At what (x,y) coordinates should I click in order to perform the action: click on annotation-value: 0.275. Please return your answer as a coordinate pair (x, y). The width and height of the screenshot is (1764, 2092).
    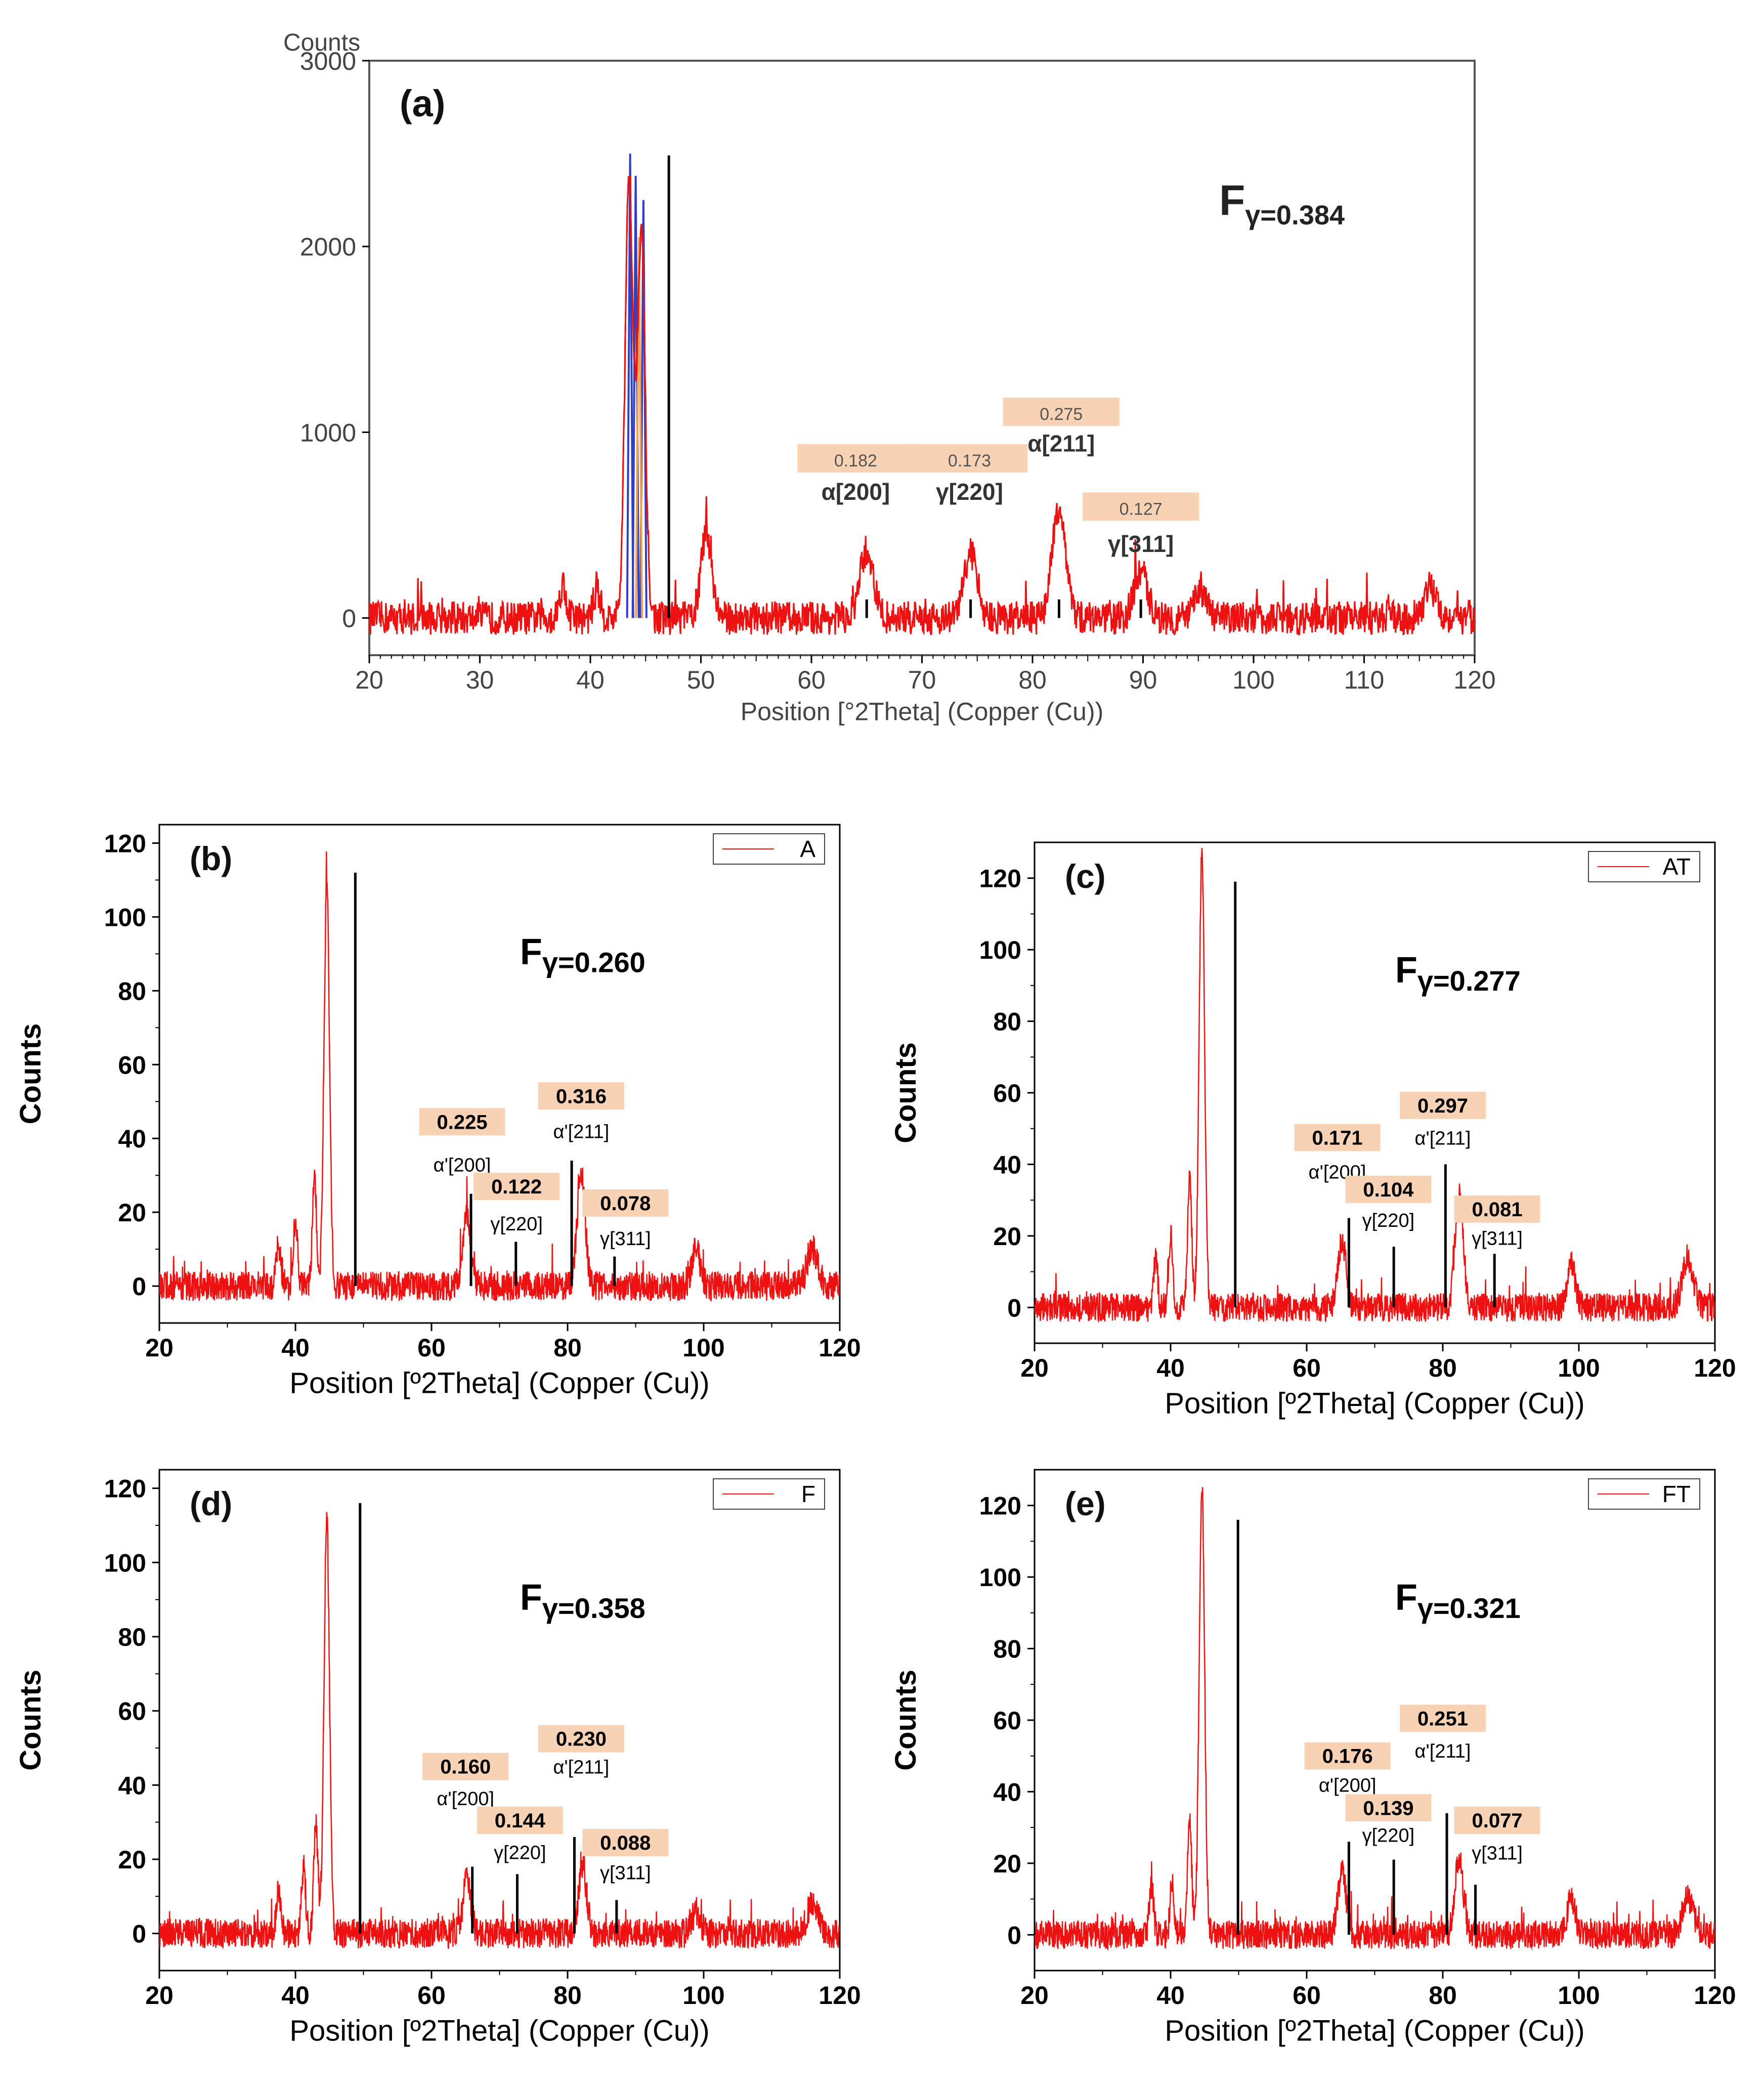
    Looking at the image, I should click on (1061, 414).